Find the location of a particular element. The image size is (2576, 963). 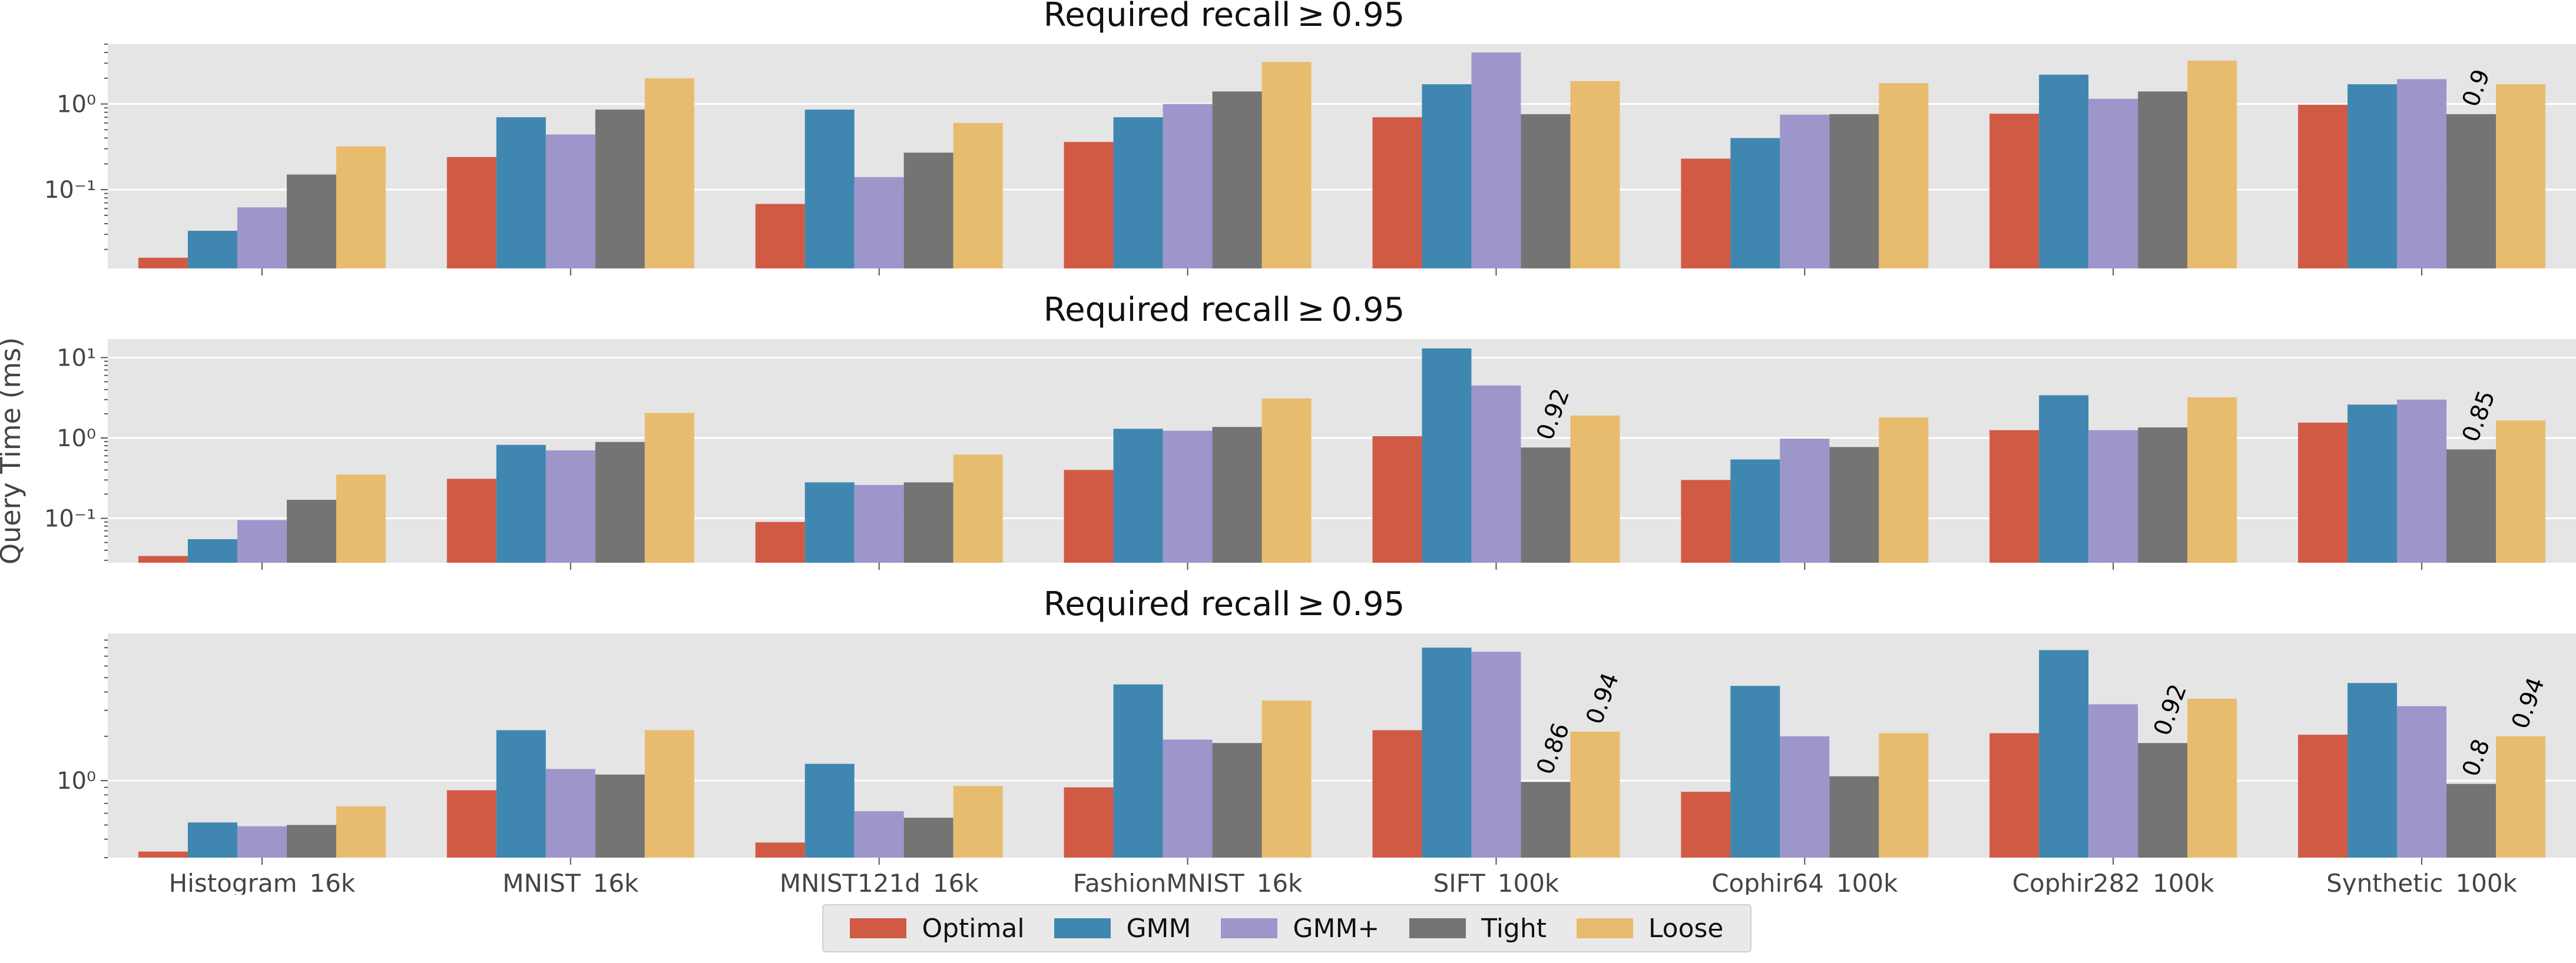

bar-tight-mnist121d-16k is located at coordinates (928, 838).